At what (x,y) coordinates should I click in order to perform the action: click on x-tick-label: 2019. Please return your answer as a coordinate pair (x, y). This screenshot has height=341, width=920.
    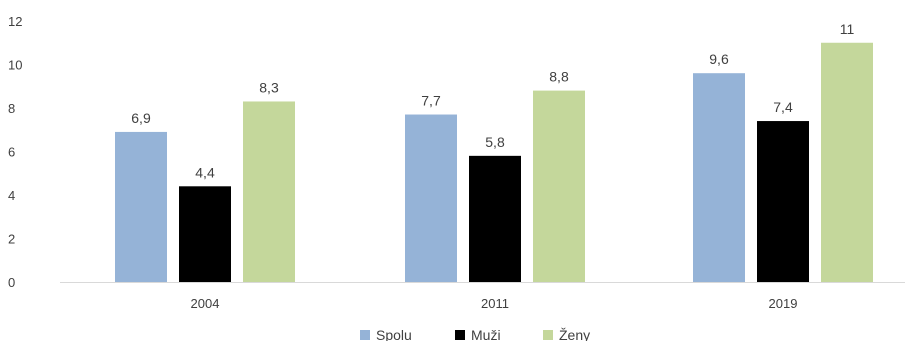
    Looking at the image, I should click on (783, 303).